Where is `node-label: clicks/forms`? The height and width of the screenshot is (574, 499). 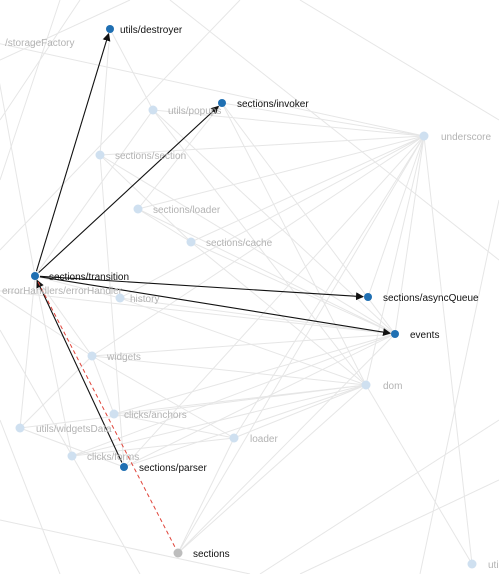
node-label: clicks/forms is located at coordinates (113, 457).